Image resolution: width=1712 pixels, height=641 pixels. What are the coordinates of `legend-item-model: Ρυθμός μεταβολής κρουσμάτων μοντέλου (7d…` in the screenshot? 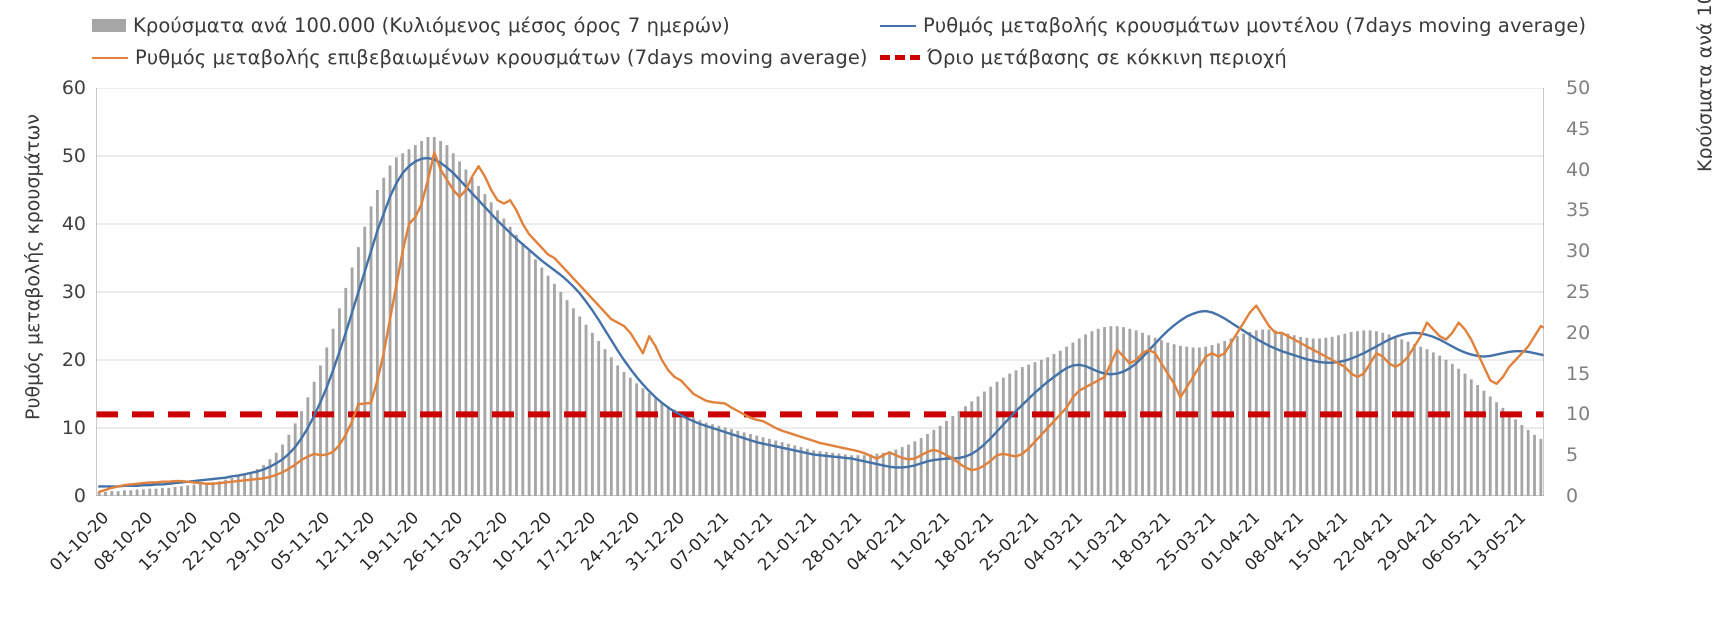 It's located at (1233, 25).